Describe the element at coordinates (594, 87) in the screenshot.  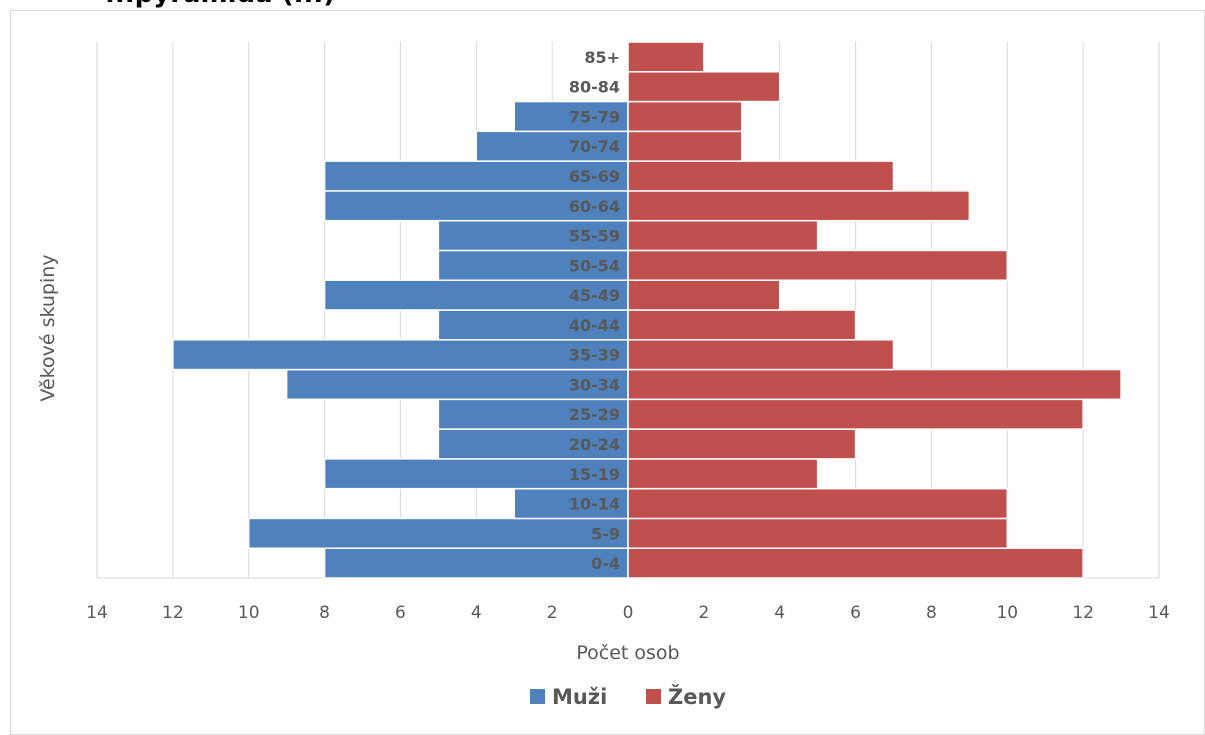
I see `age-group-label: 80-84` at that location.